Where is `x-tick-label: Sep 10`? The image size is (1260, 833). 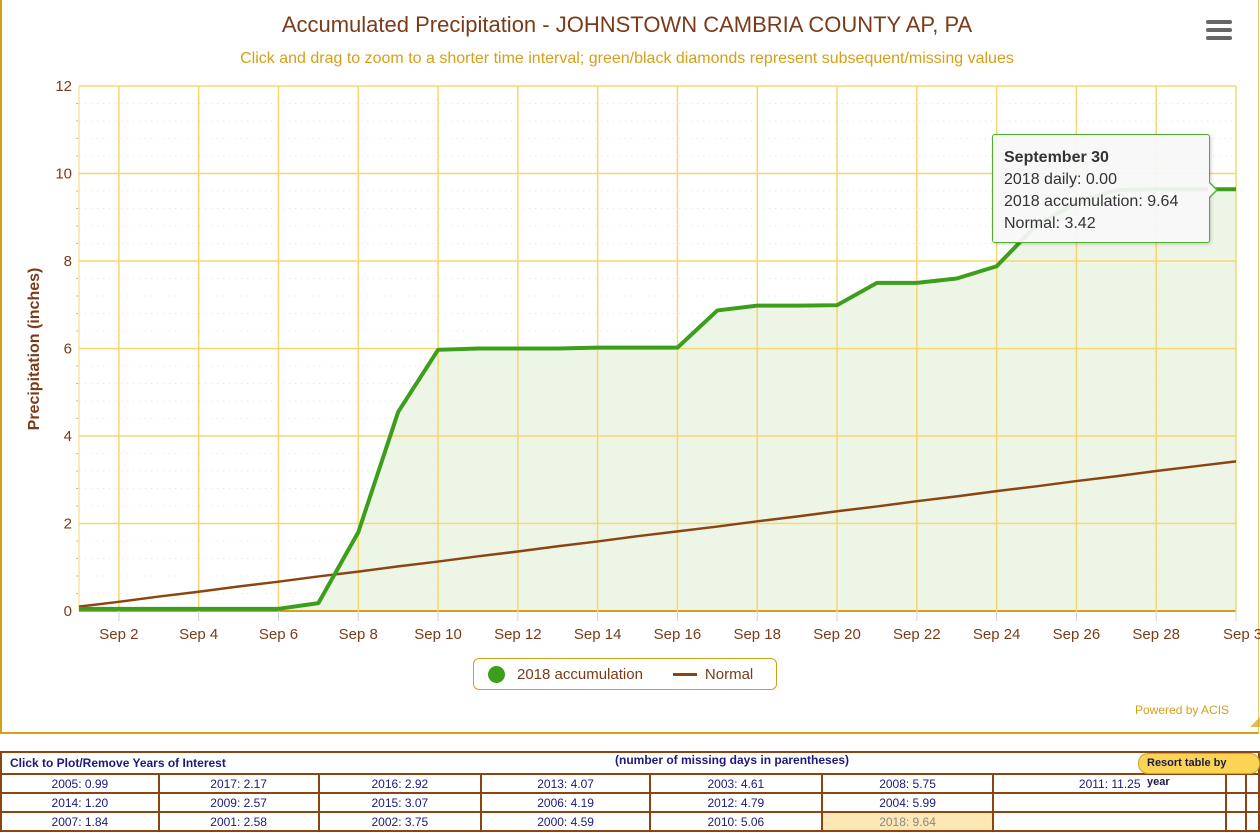 x-tick-label: Sep 10 is located at coordinates (438, 634).